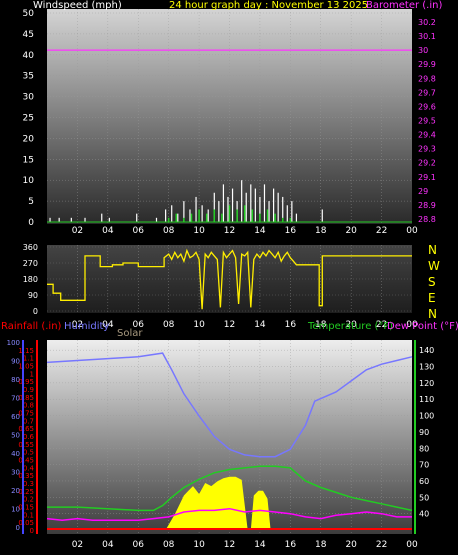 This screenshot has height=555, width=458. Describe the element at coordinates (229, 231) in the screenshot. I see `top-x-tick-label: 12` at that location.